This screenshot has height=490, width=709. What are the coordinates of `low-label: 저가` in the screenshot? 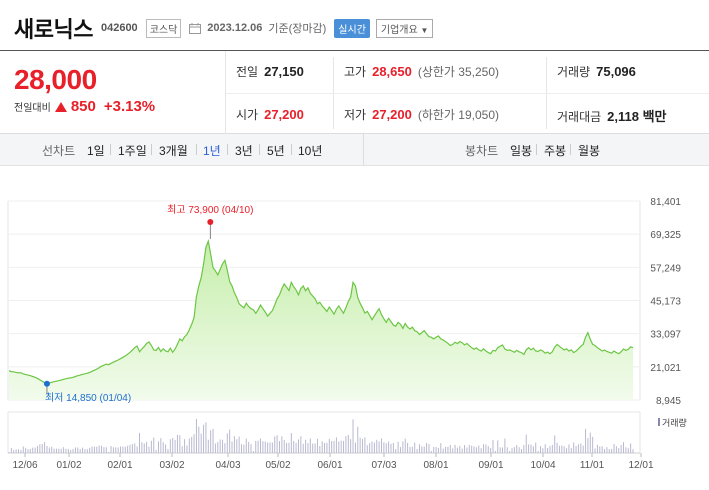 It's located at (355, 115).